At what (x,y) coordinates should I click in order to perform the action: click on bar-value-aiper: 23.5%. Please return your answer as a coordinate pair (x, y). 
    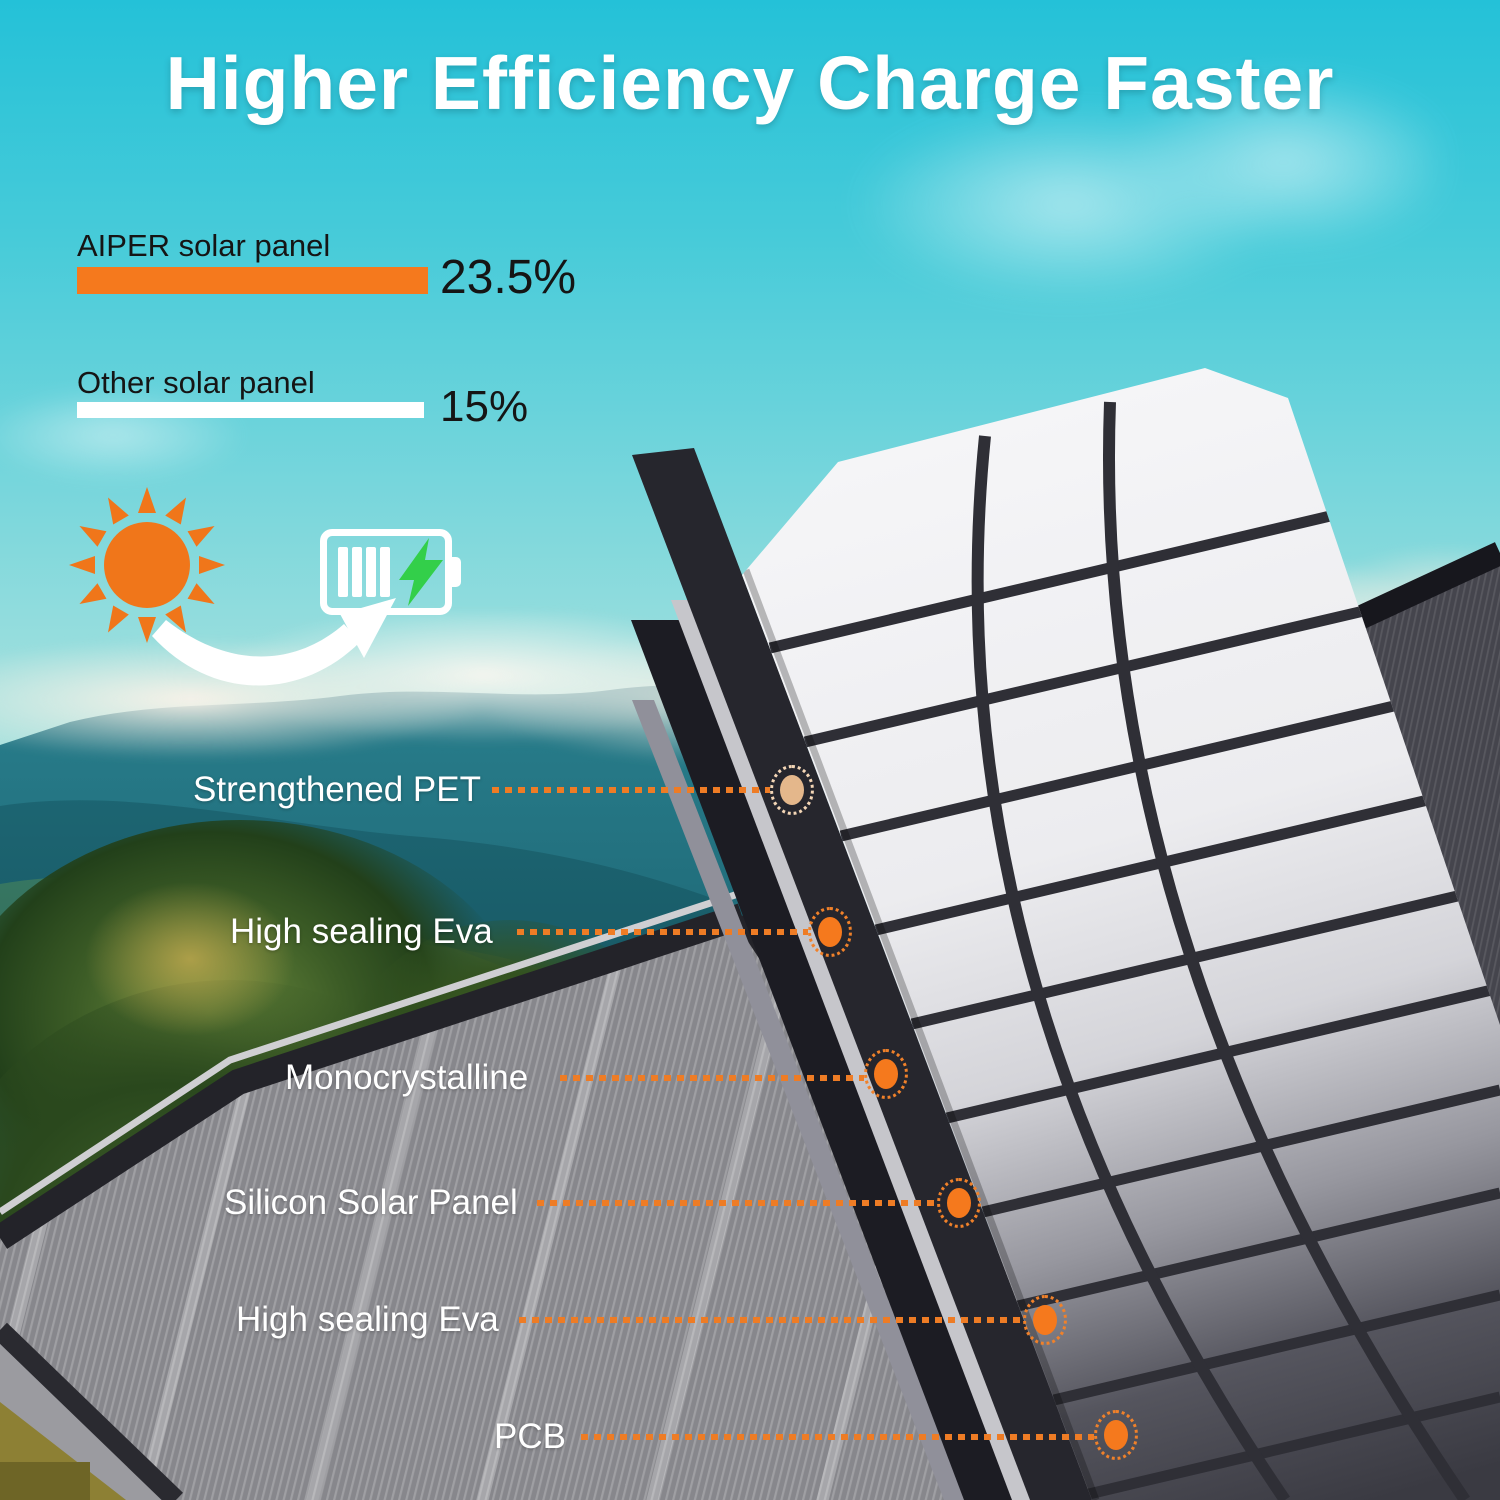
    Looking at the image, I should click on (508, 277).